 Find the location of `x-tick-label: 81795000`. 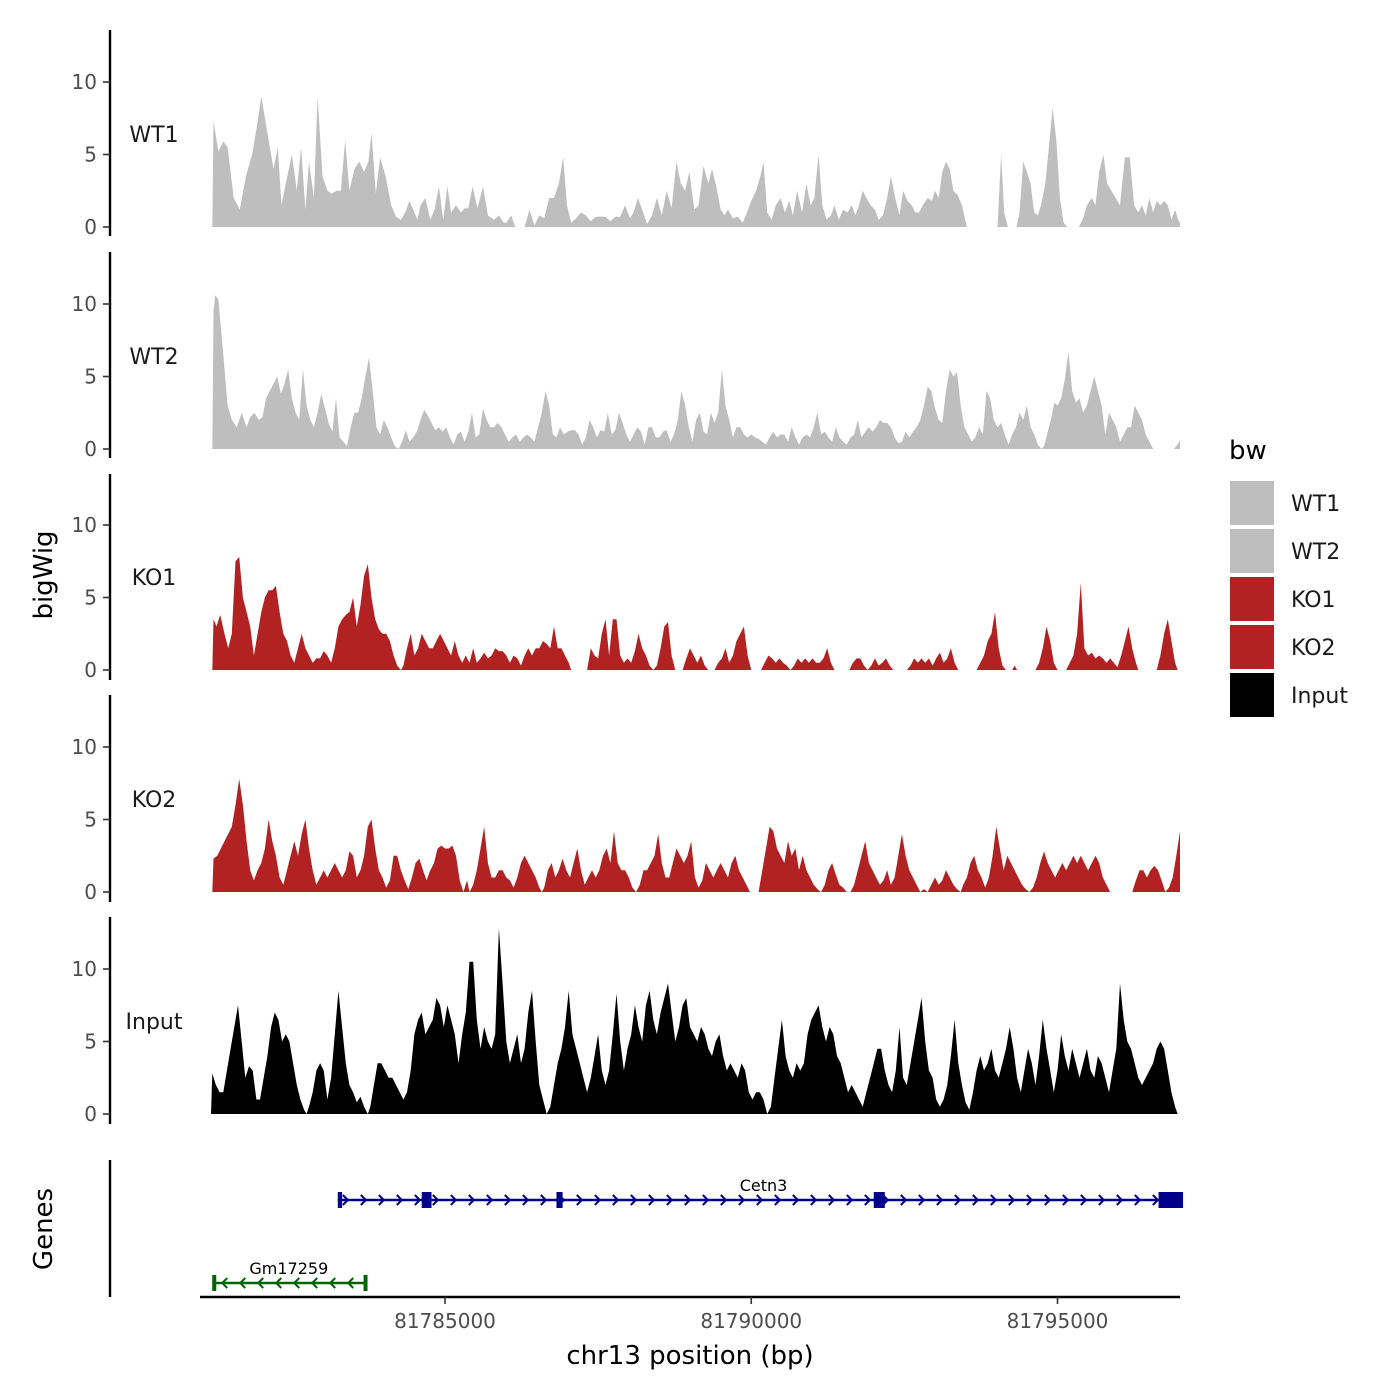

x-tick-label: 81795000 is located at coordinates (1058, 1321).